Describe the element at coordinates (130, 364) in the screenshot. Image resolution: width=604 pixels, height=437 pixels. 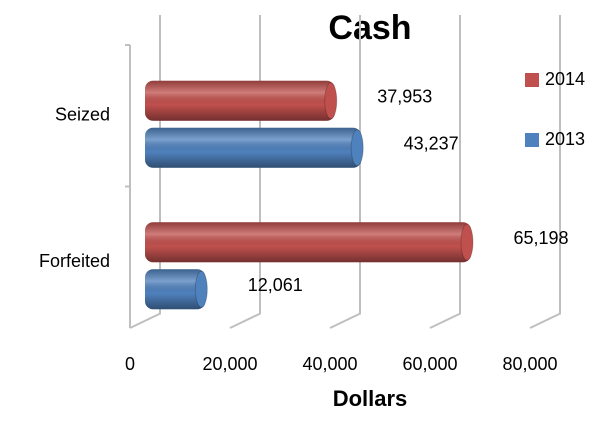
I see `x-tick-label: 0` at that location.